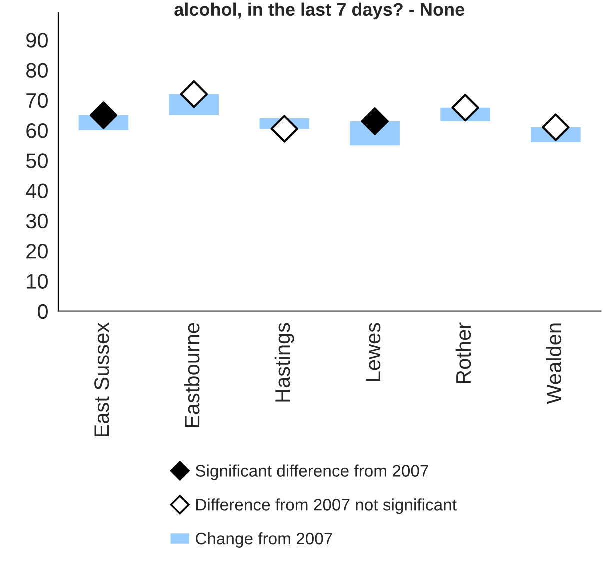 This screenshot has width=603, height=563. Describe the element at coordinates (37, 251) in the screenshot. I see `y-tick-label: 20` at that location.